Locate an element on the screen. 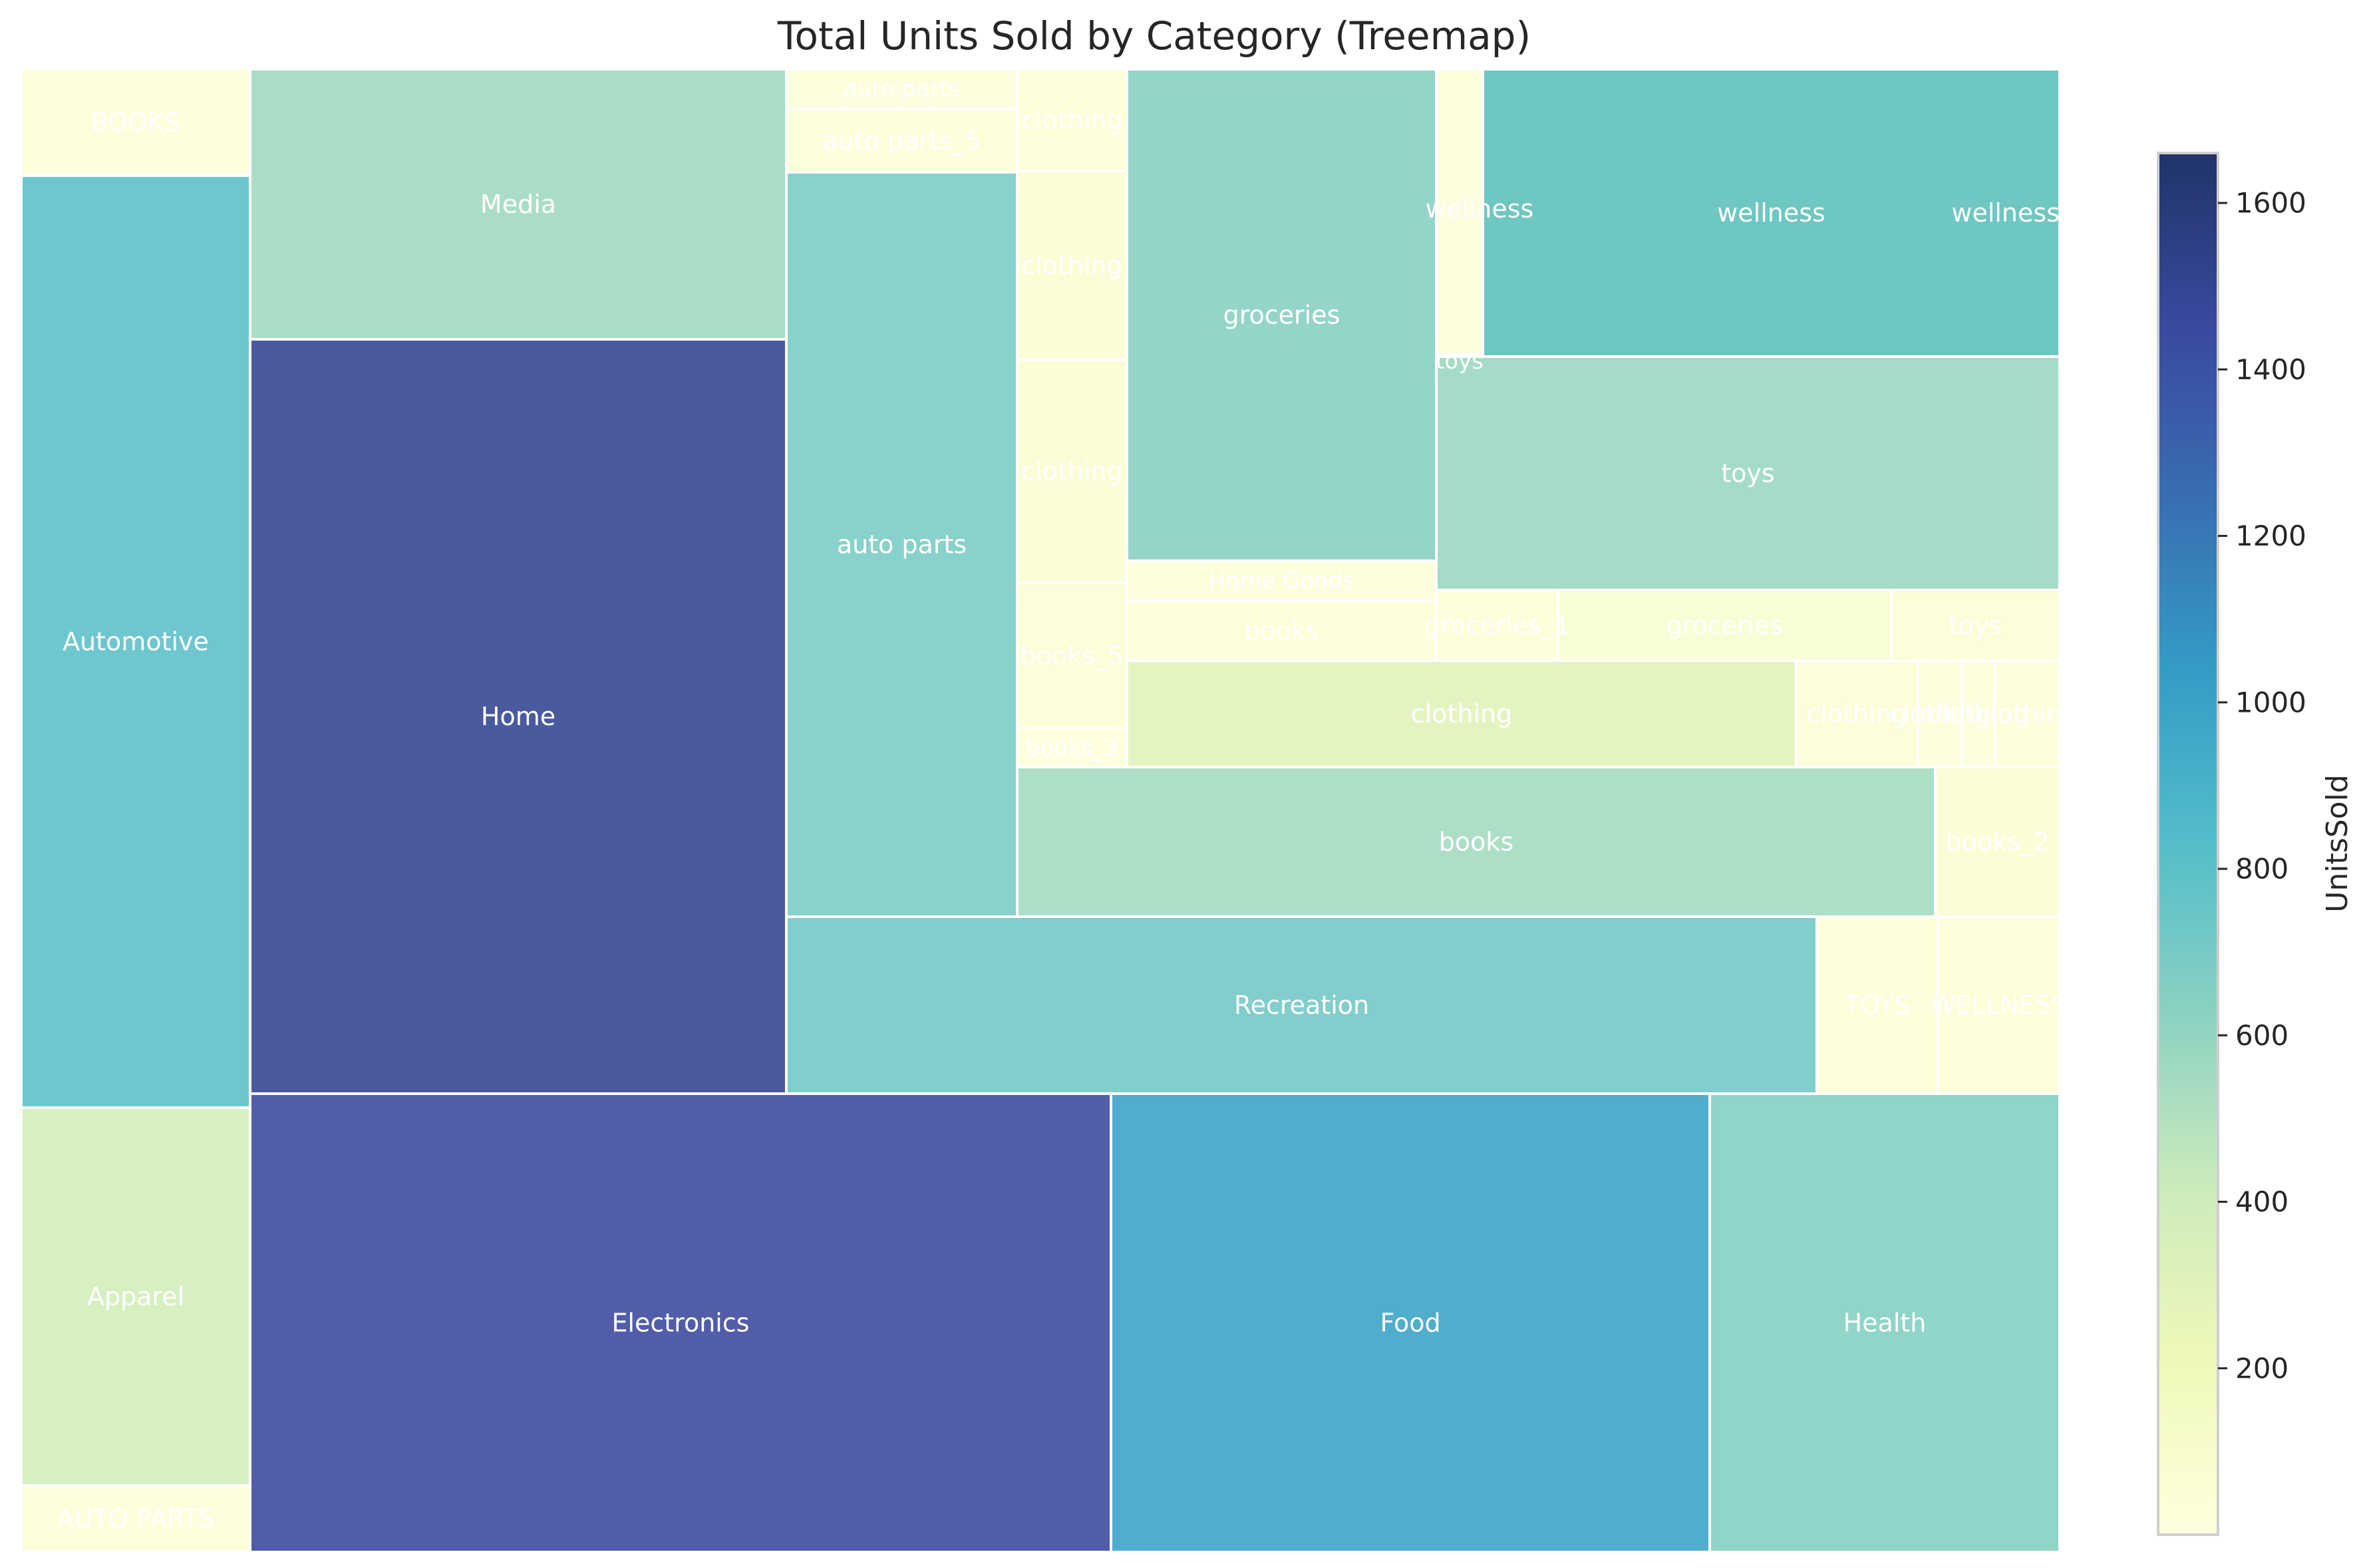 This screenshot has height=1568, width=2363. tile-label-electronics: Electronics is located at coordinates (680, 1323).